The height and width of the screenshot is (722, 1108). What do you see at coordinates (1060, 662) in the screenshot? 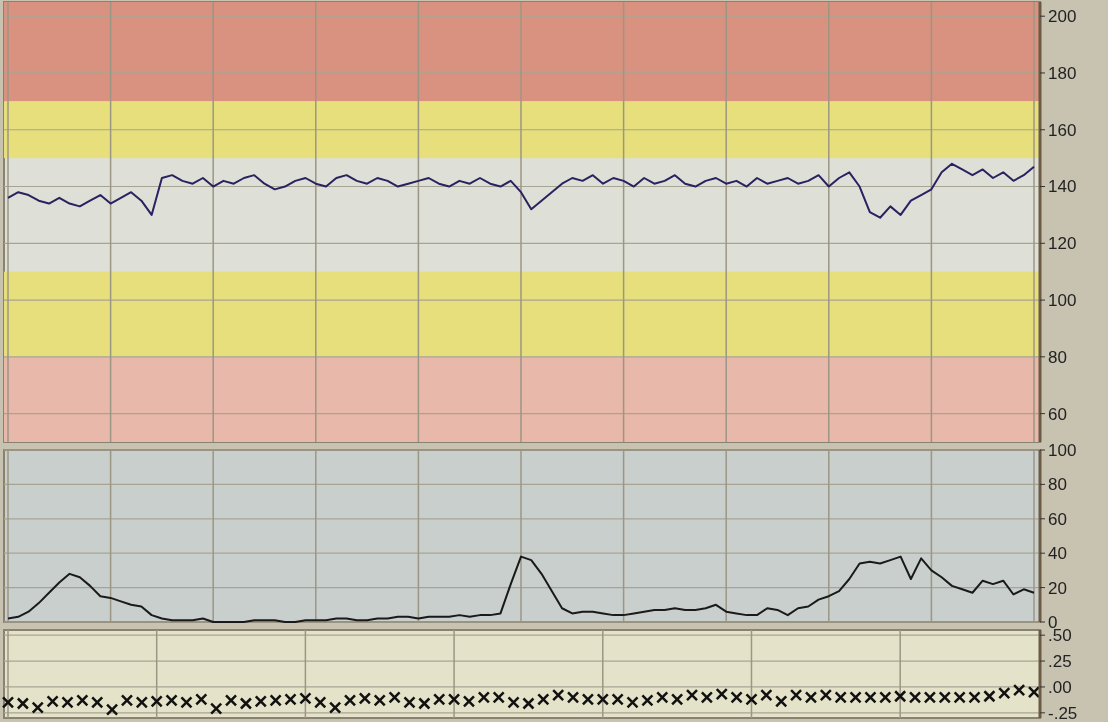
I see `y-tick-label: .25` at bounding box center [1060, 662].